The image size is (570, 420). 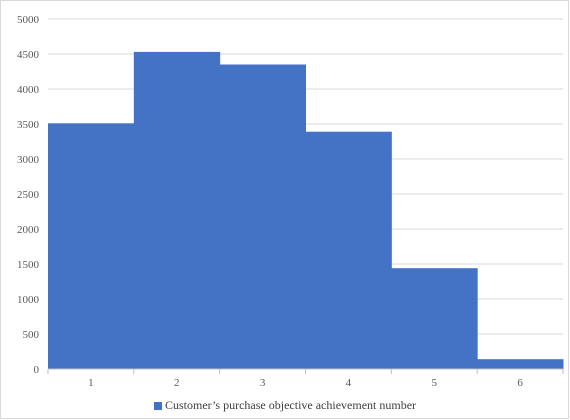 What do you see at coordinates (157, 405) in the screenshot?
I see `legend-swatch` at bounding box center [157, 405].